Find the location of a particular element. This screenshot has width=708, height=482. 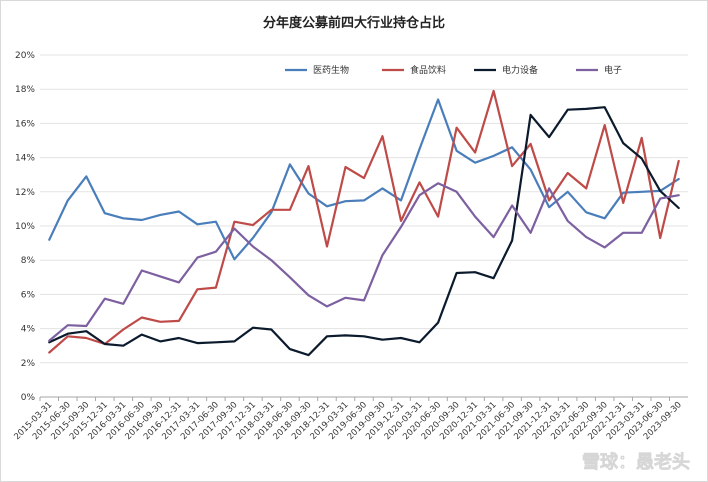

y-tick-label: 12% is located at coordinates (25, 193).